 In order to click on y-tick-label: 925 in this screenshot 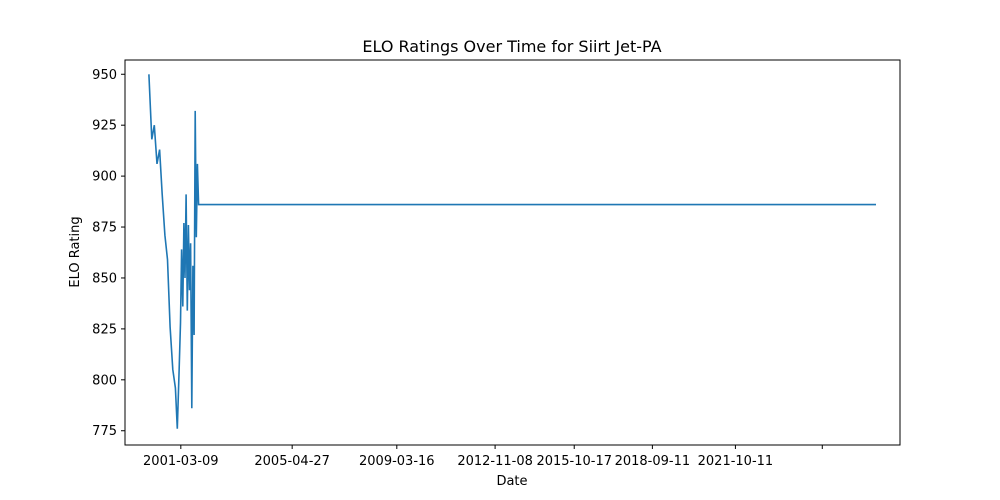, I will do `click(104, 126)`.